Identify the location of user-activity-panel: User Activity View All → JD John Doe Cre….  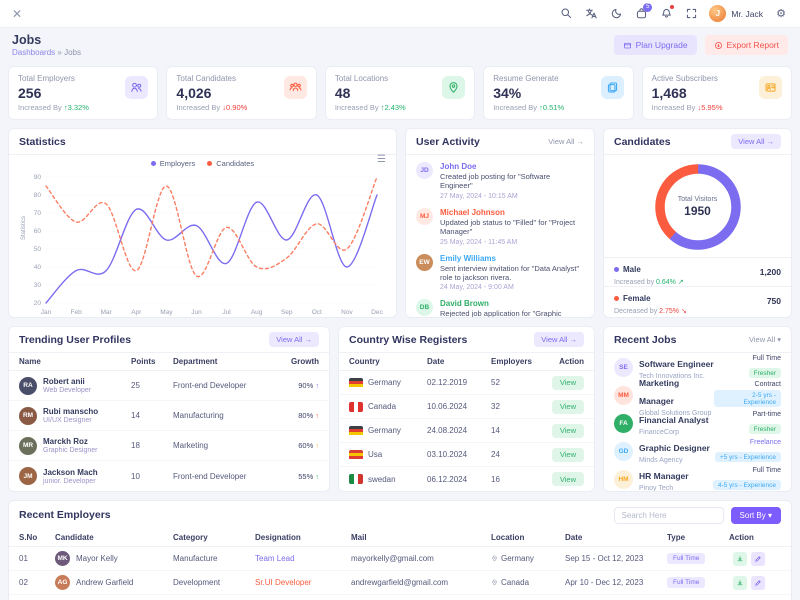
(500, 223).